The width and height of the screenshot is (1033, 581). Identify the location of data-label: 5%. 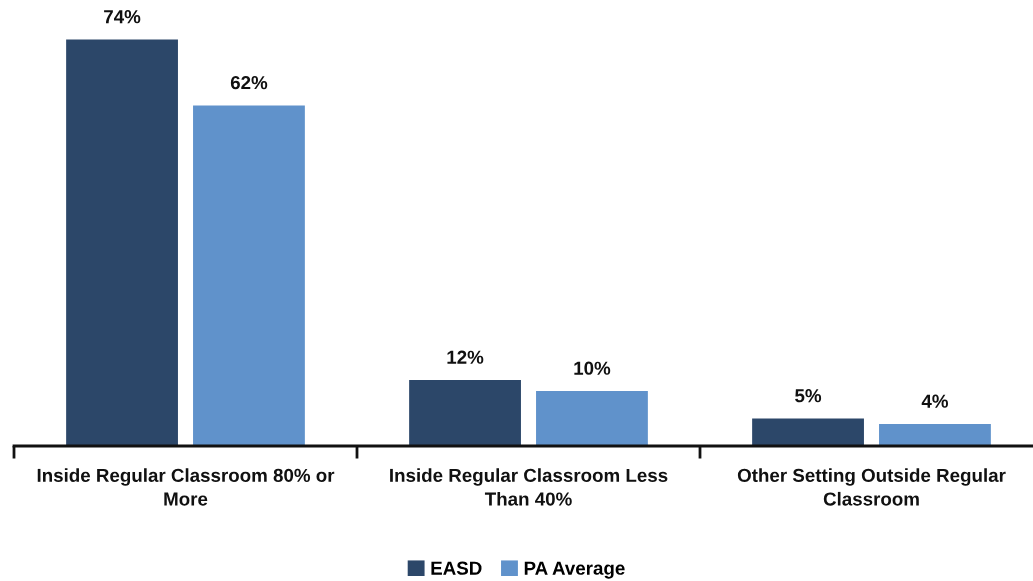
(808, 396).